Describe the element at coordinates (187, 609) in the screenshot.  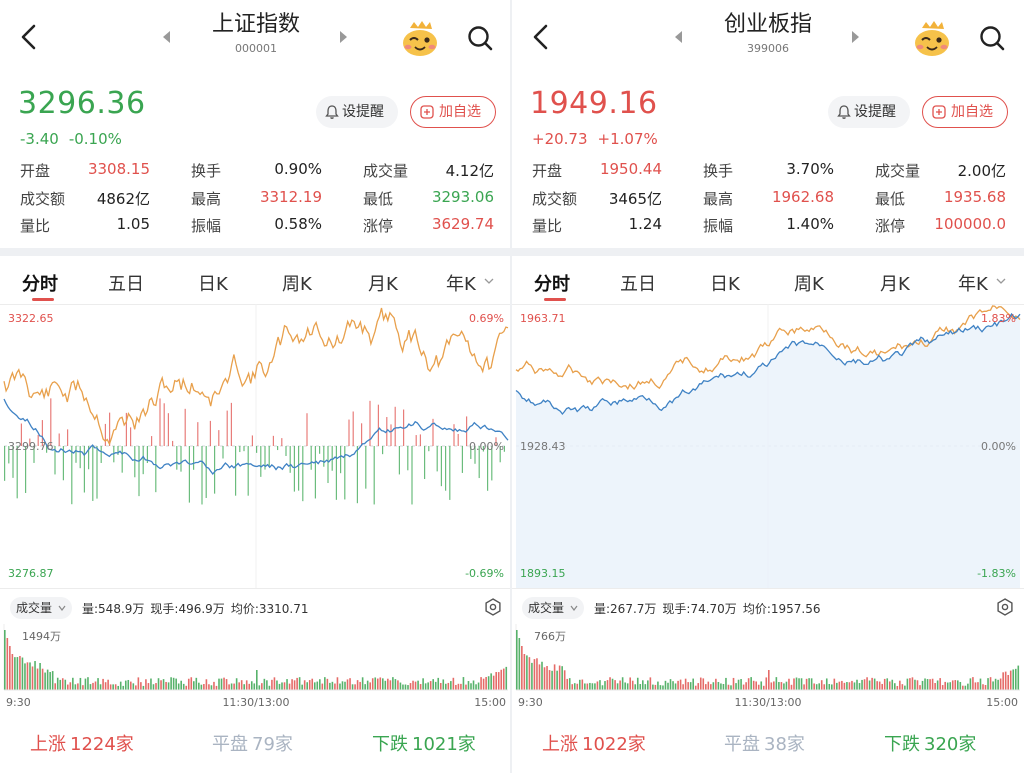
I see `volume-current: 现手:496.9万` at that location.